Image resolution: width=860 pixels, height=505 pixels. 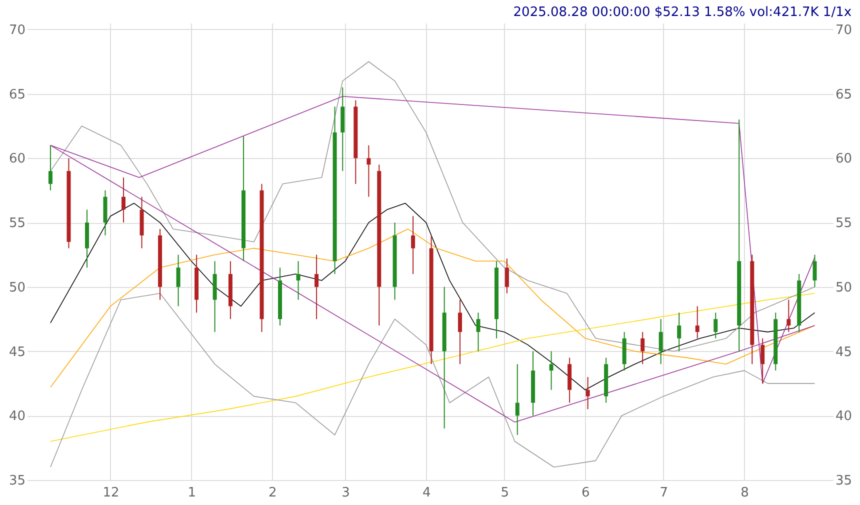 I want to click on x-tick-label: 3, so click(x=346, y=493).